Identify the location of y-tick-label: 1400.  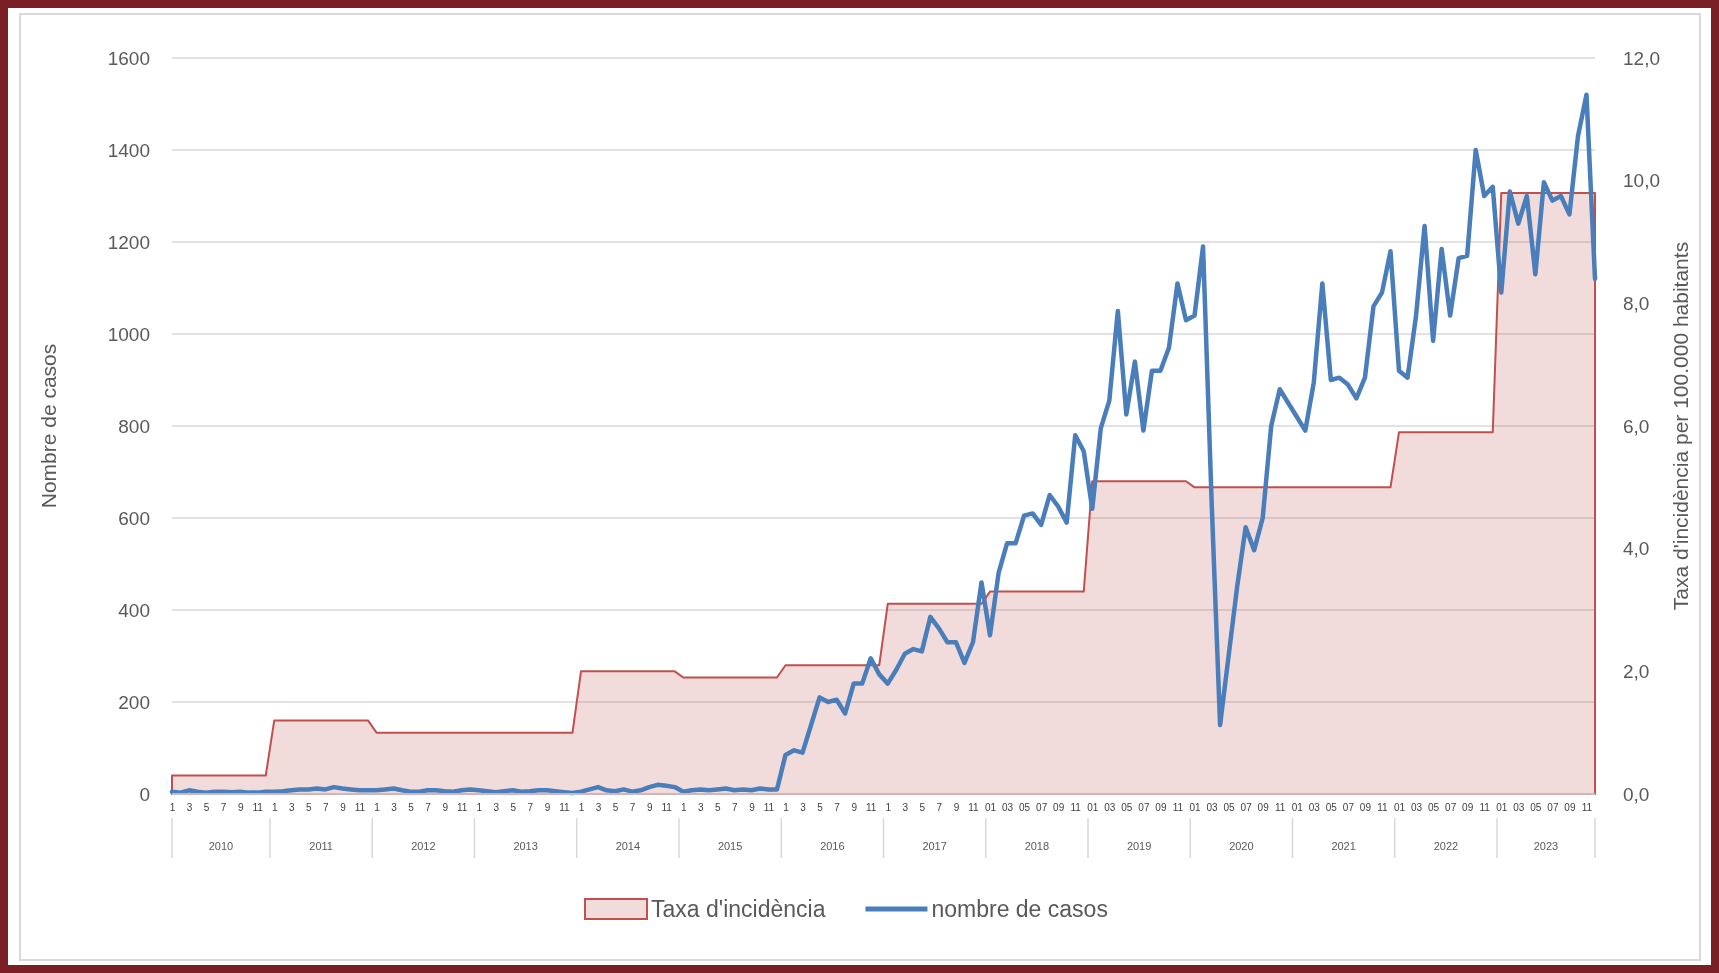
(128, 150).